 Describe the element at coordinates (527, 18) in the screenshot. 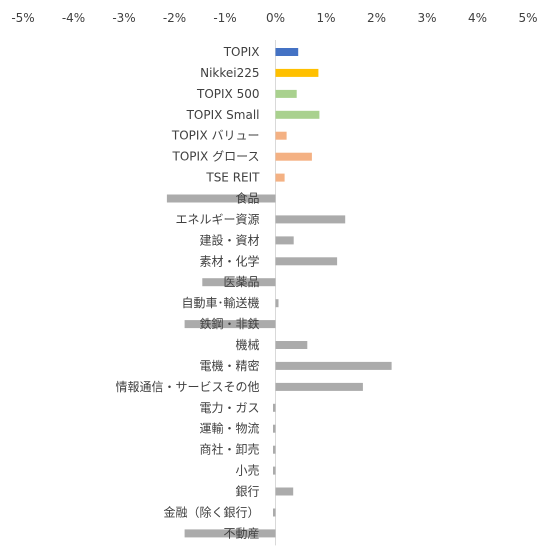

I see `x-tick-label: 5%` at that location.